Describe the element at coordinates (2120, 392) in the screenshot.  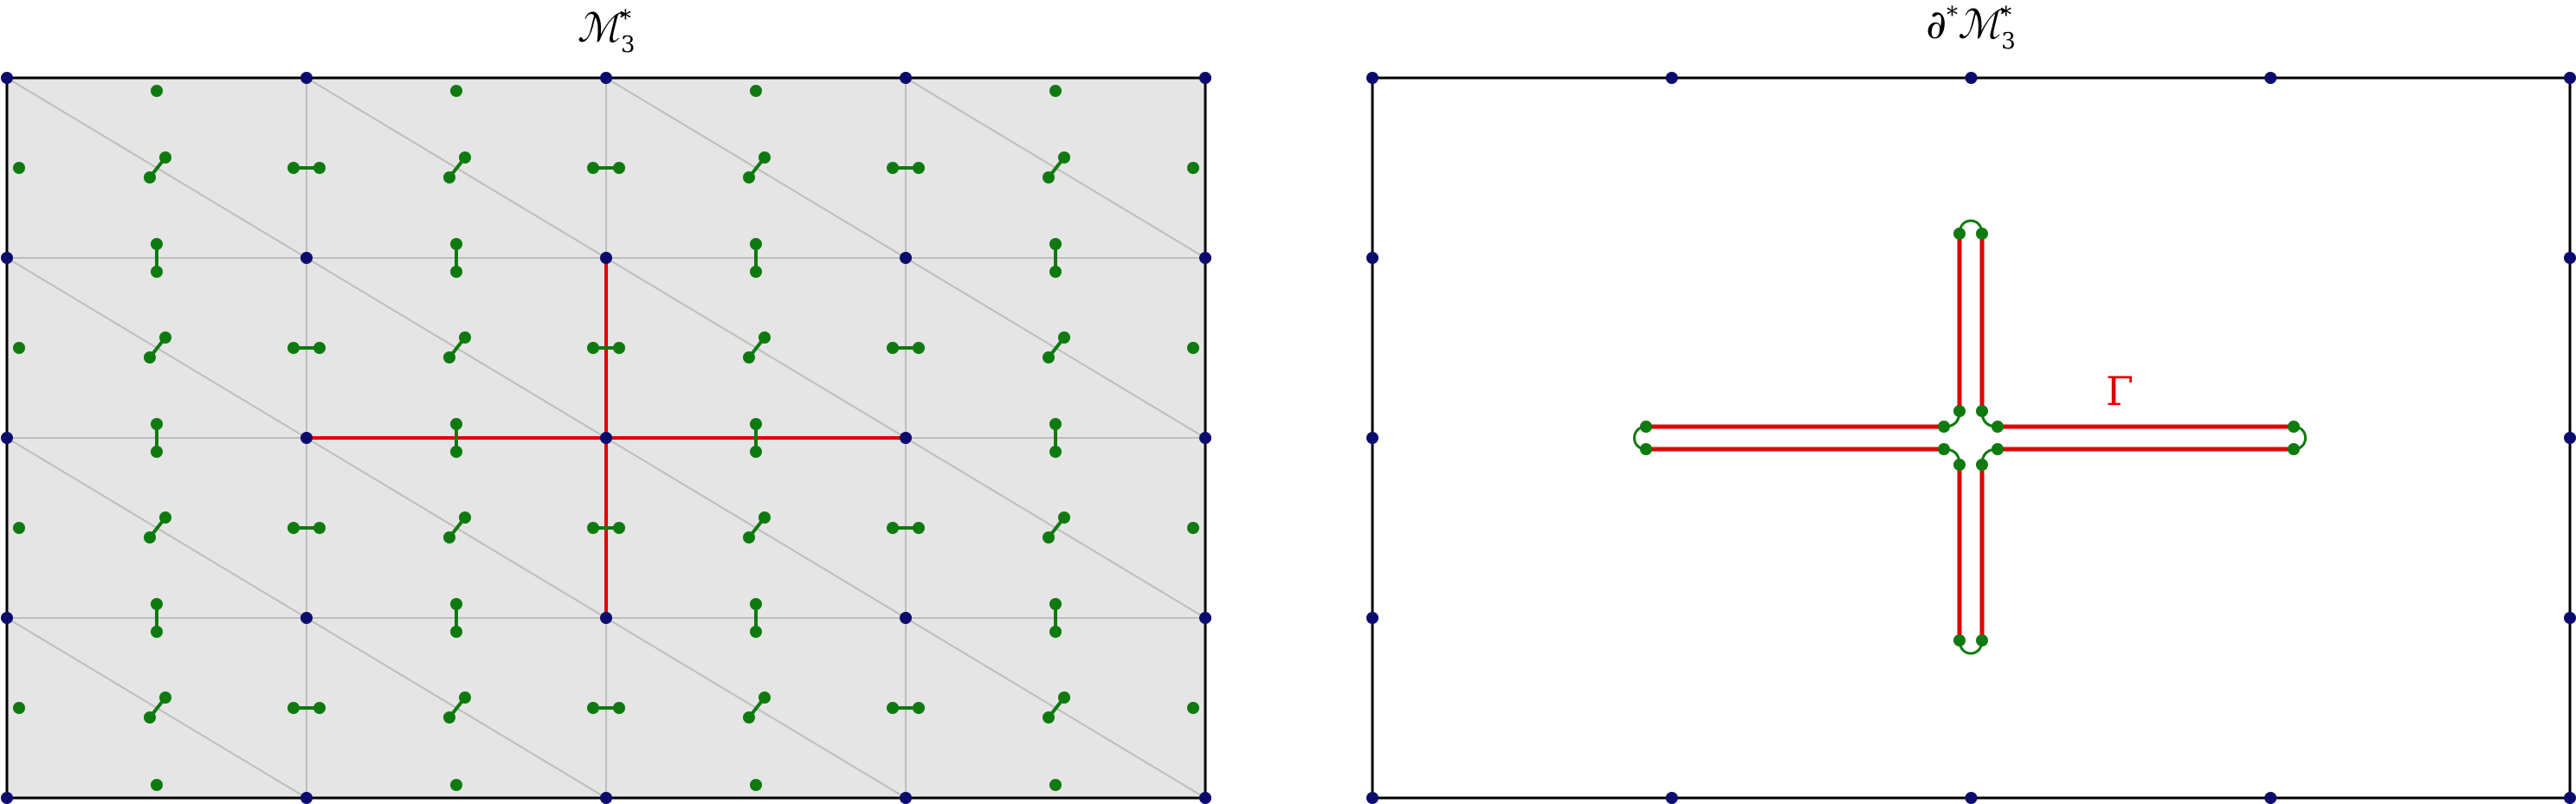
I see `curve-label-gamma: Γ` at that location.